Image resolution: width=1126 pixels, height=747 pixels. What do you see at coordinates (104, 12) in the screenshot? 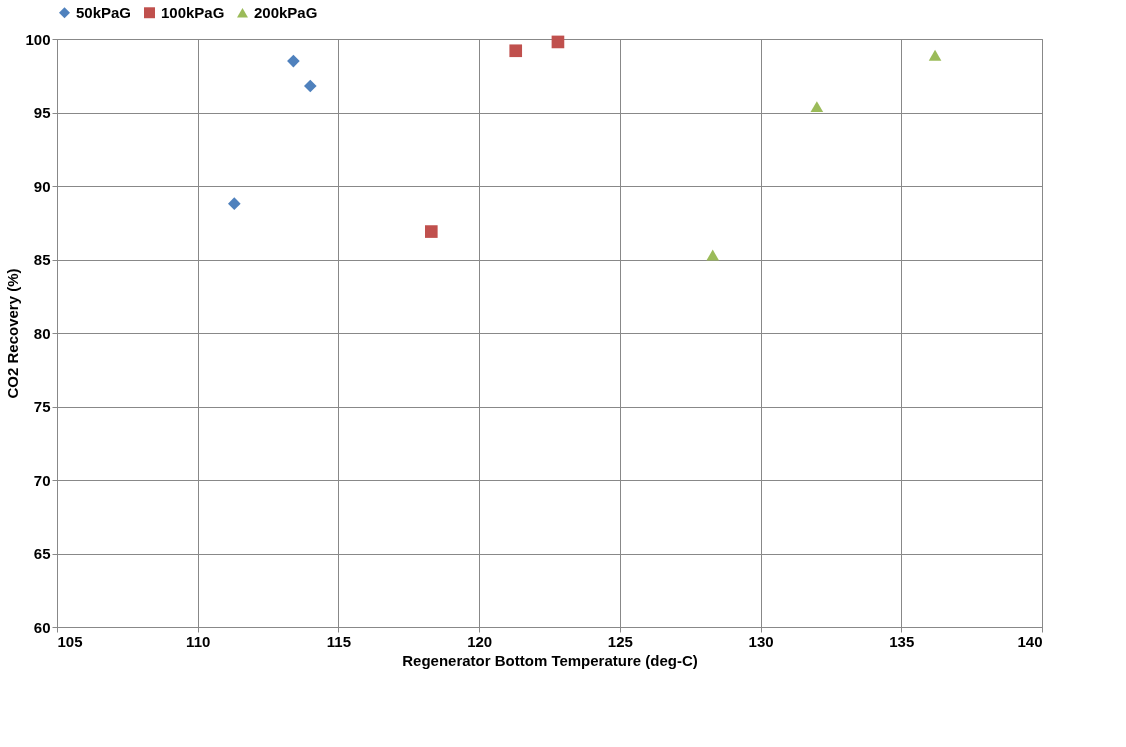
I see `legend-label: 50kPaG` at bounding box center [104, 12].